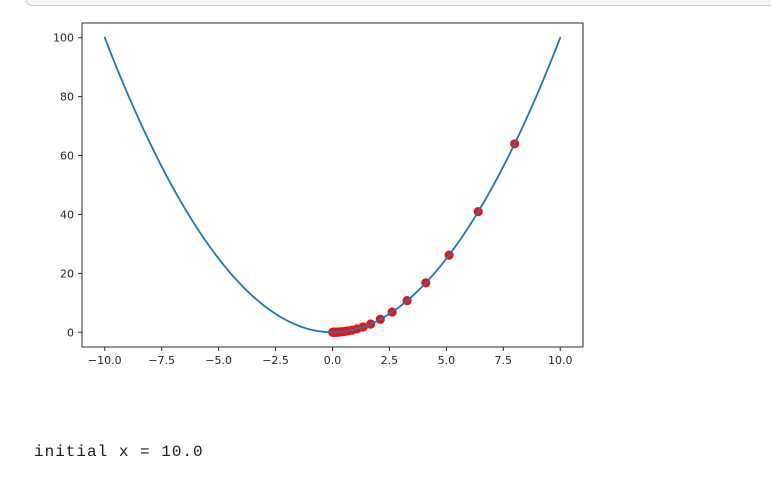  I want to click on y-tick-label: 40, so click(67, 214).